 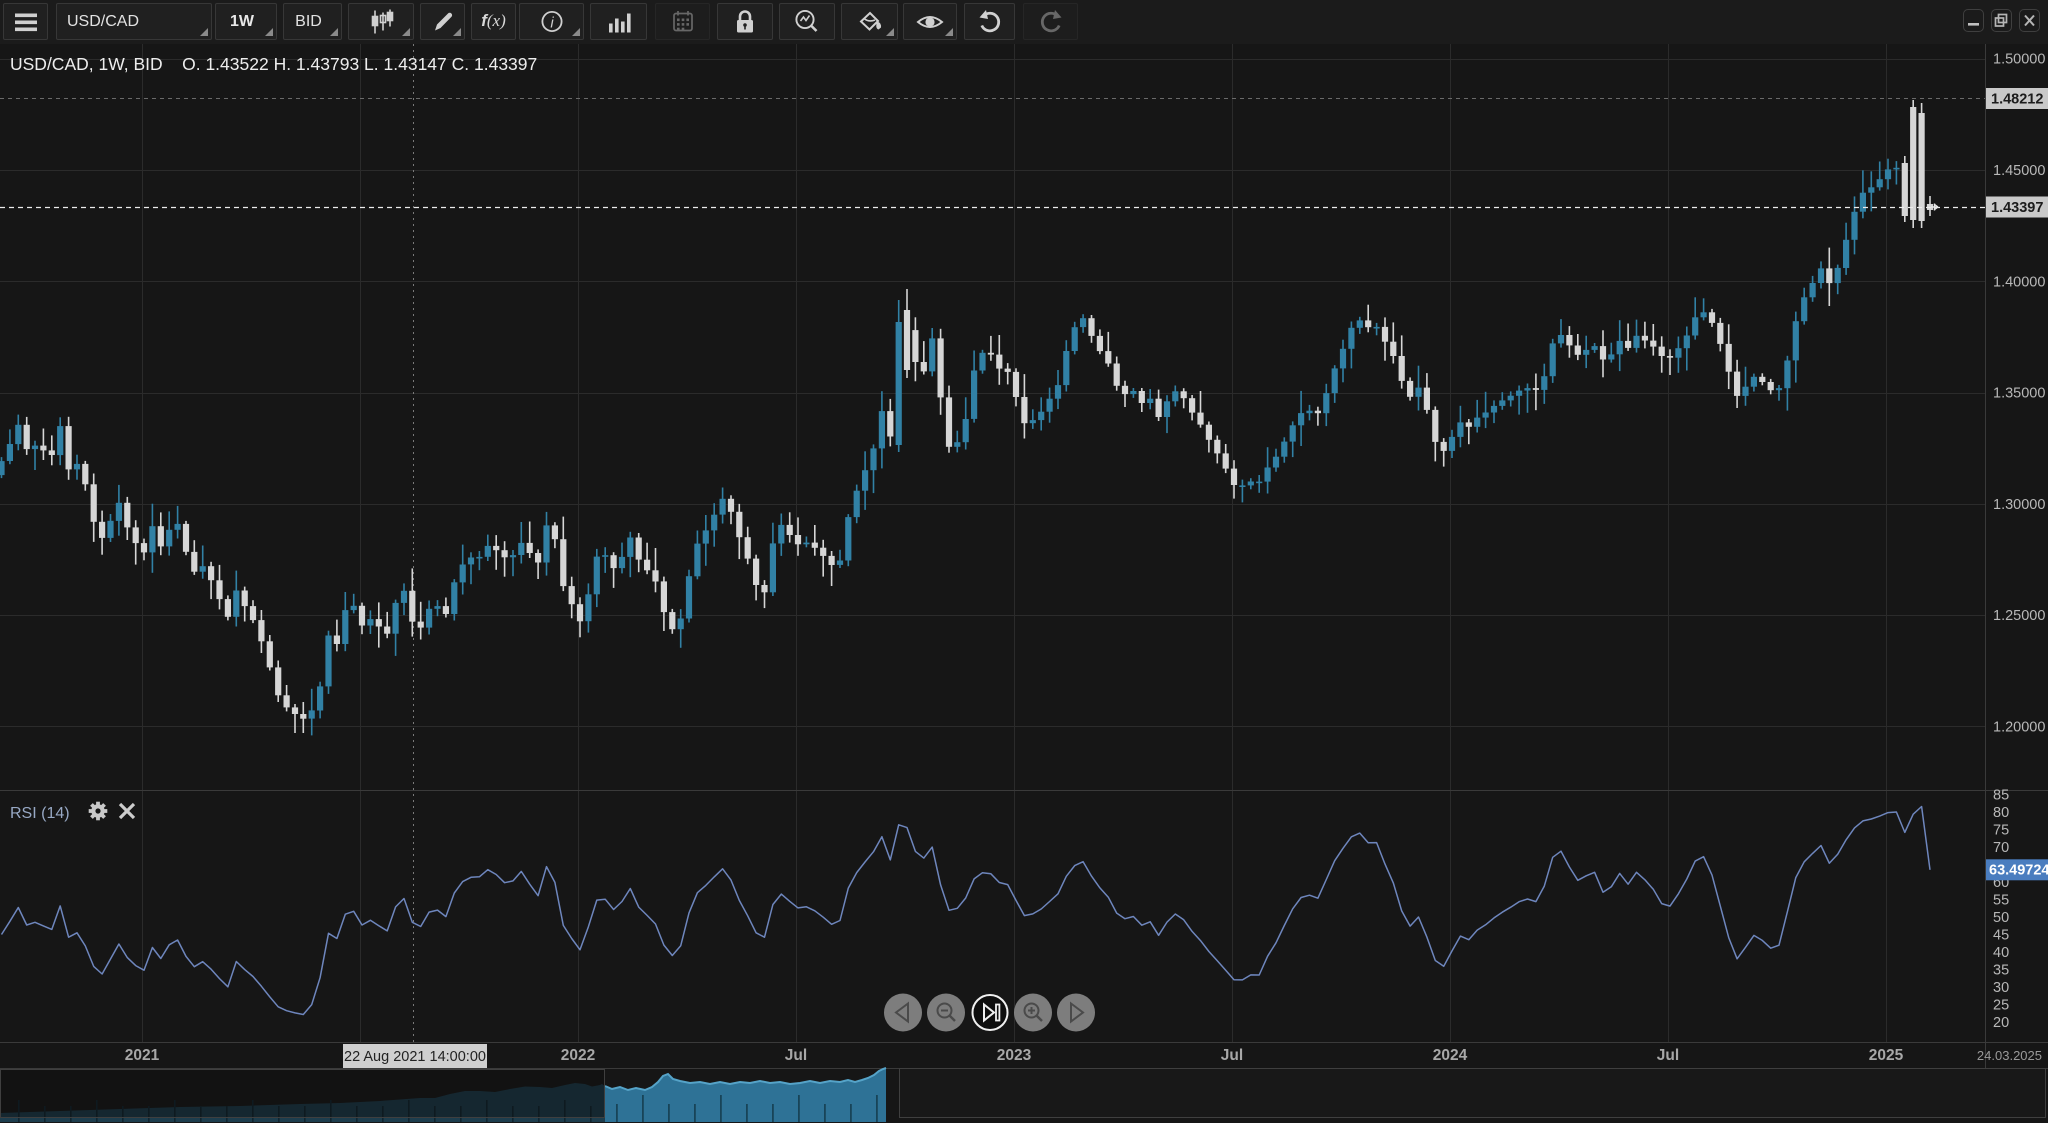 I want to click on svg-text: 1.20000, so click(x=2019, y=728).